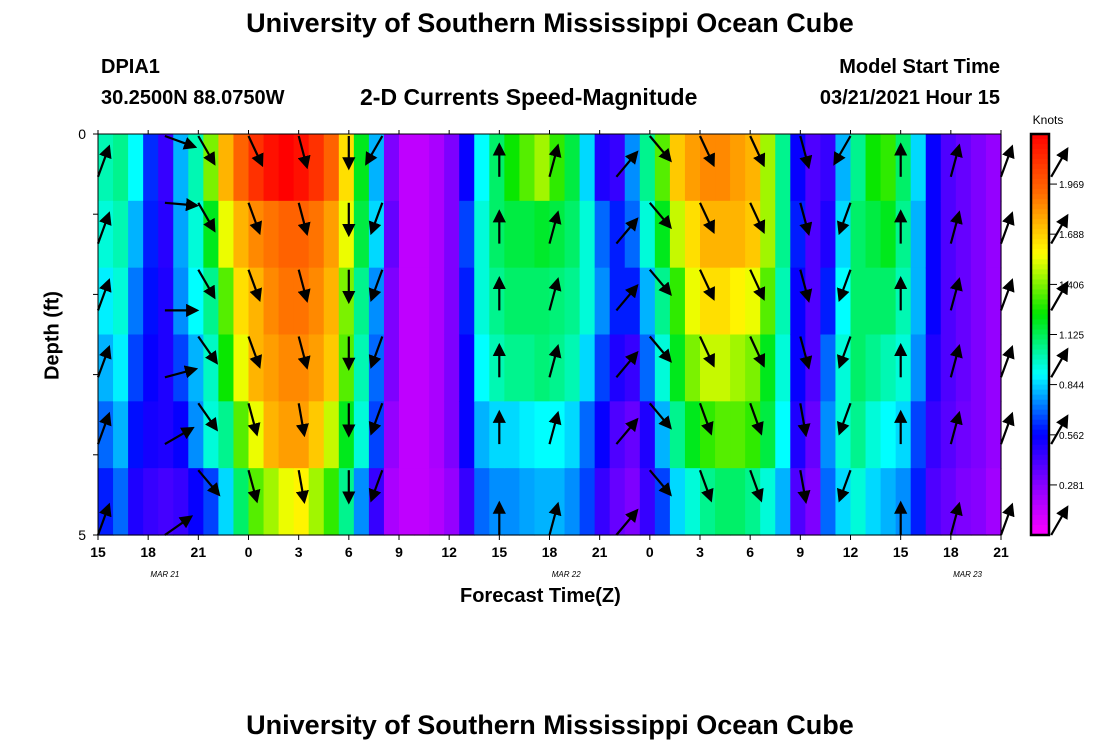 The image size is (1100, 750). Describe the element at coordinates (951, 552) in the screenshot. I see `x-tick-label: 18` at that location.